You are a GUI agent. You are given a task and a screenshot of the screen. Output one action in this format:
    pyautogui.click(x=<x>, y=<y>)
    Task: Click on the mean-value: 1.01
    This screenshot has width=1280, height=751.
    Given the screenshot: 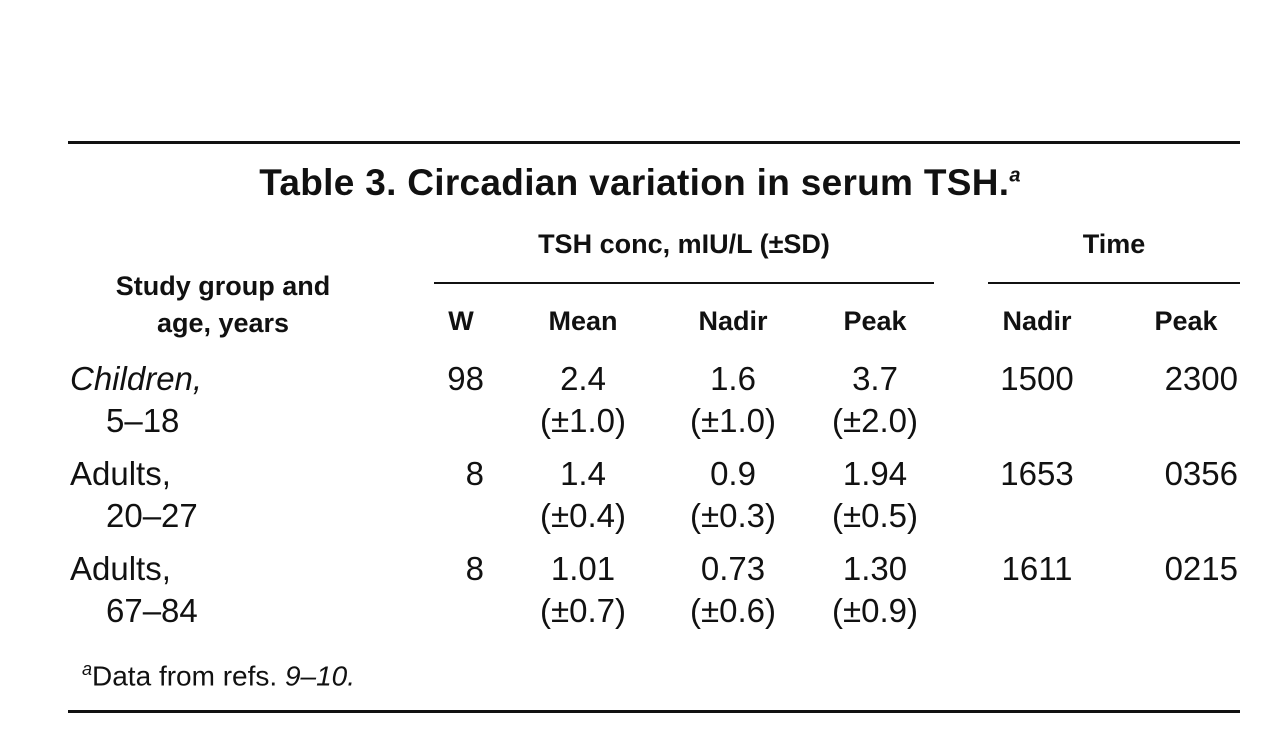 What is the action you would take?
    pyautogui.click(x=583, y=568)
    